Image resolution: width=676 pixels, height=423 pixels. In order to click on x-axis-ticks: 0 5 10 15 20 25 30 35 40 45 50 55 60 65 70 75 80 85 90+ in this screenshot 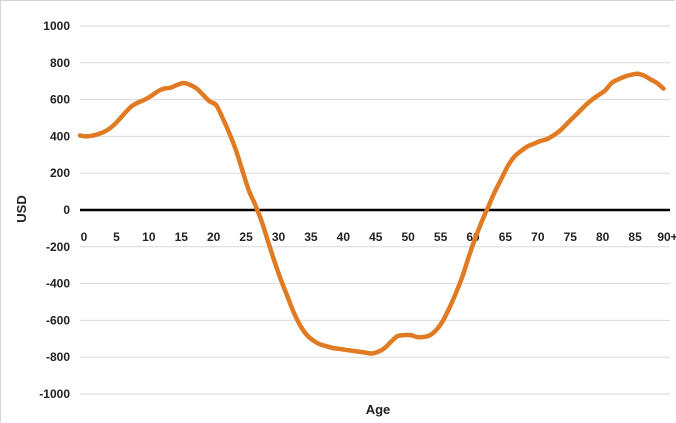, I will do `click(378, 237)`.